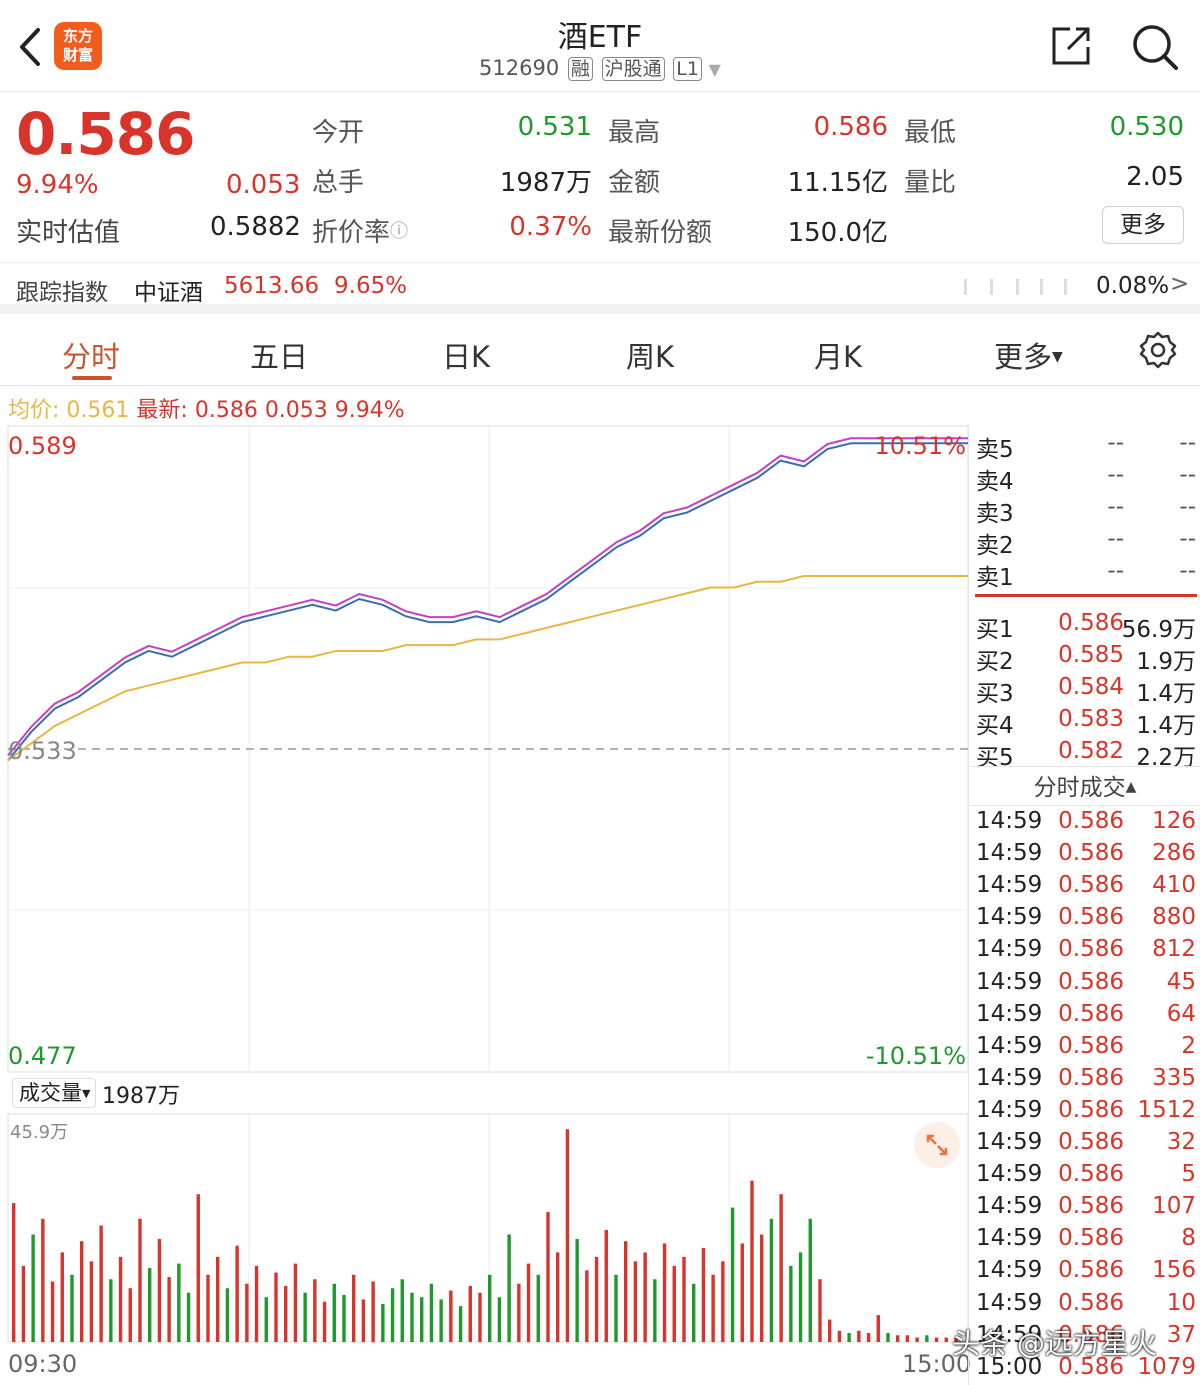 The width and height of the screenshot is (1200, 1385). Describe the element at coordinates (1071, 46) in the screenshot. I see `share-button` at that location.